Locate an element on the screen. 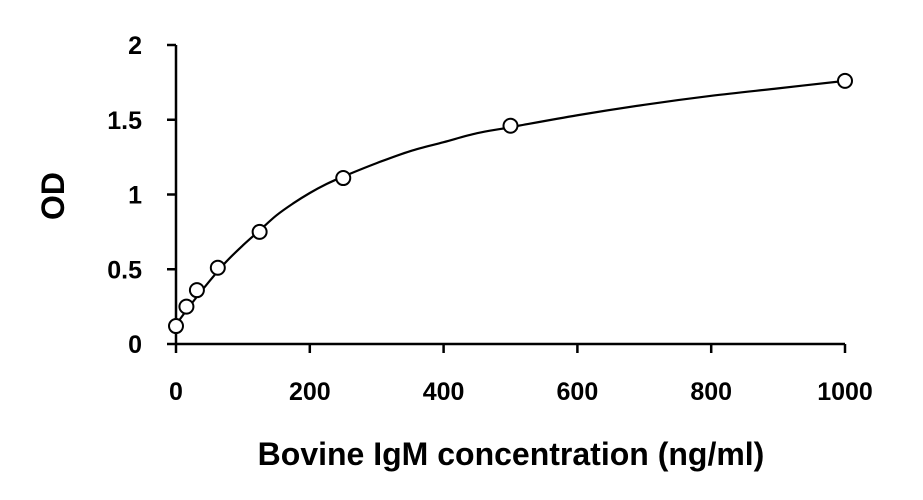  y-tick-label: 0 is located at coordinates (135, 345).